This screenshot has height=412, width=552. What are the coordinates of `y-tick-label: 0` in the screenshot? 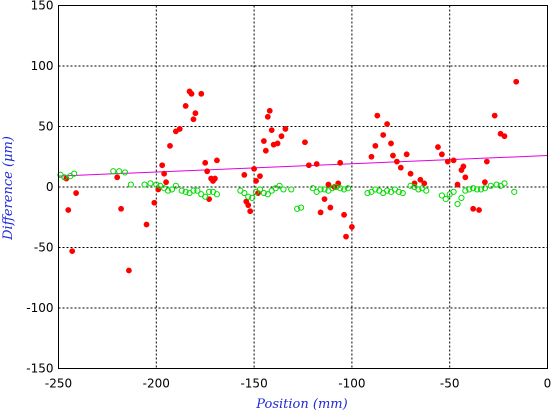 It's located at (50, 187).